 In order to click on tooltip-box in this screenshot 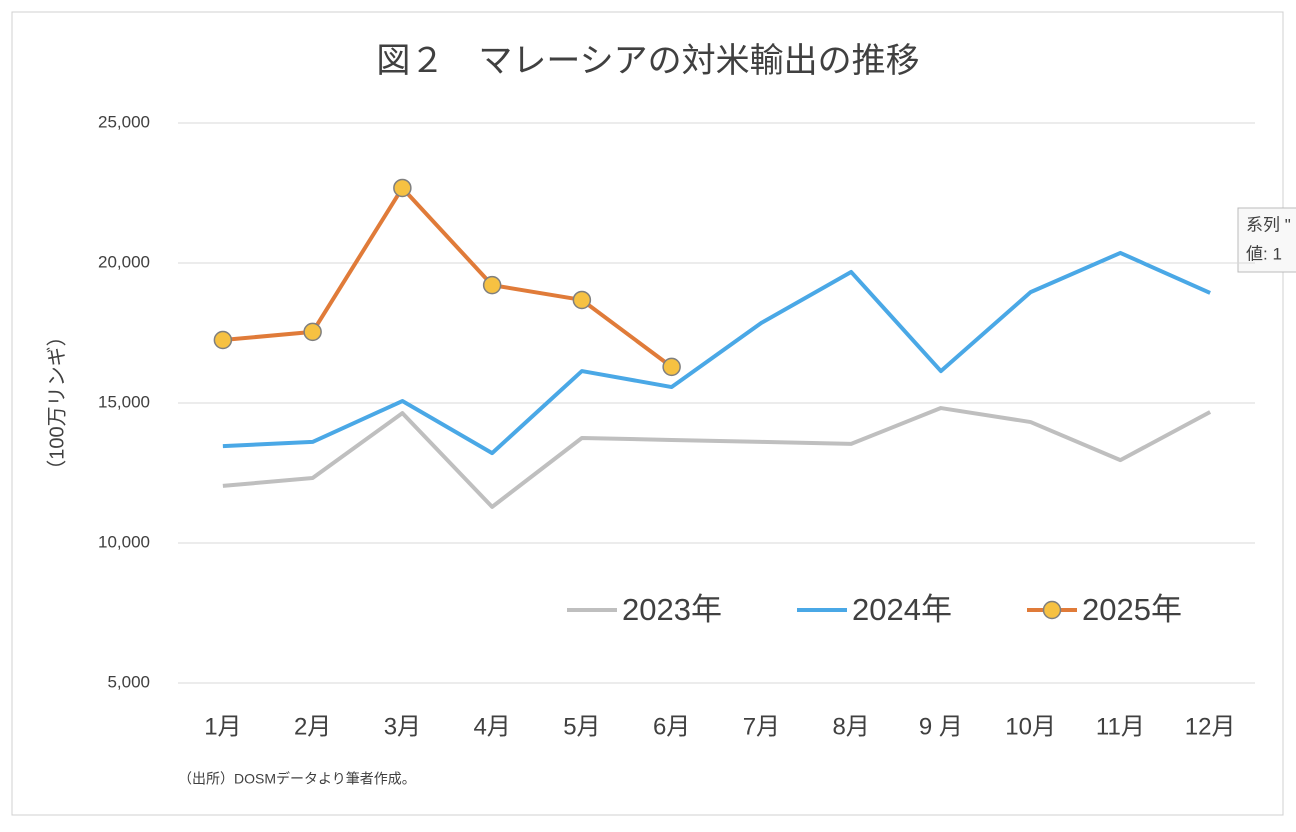, I will do `click(1266, 240)`.